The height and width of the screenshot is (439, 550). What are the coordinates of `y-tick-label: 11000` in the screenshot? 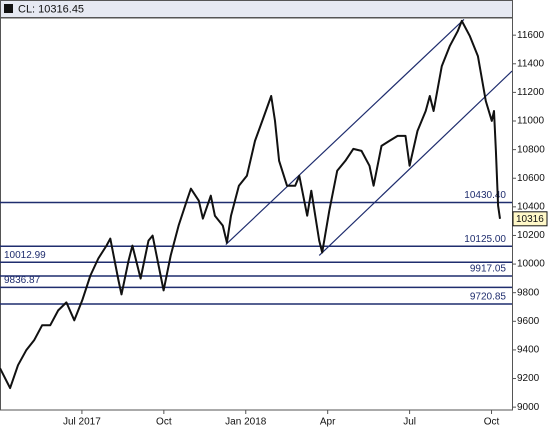 It's located at (531, 121).